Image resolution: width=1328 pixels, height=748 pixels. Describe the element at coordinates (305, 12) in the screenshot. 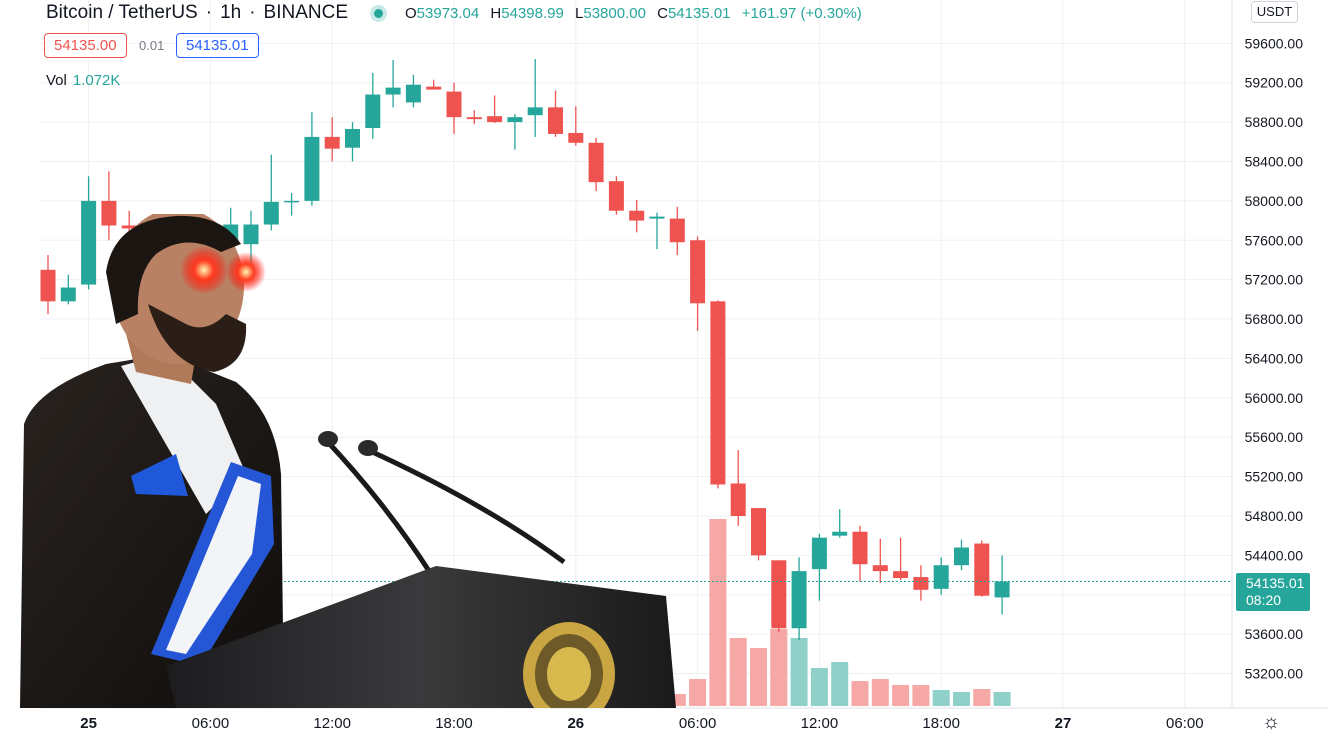

I see `exchange-label: BINANCE` at that location.